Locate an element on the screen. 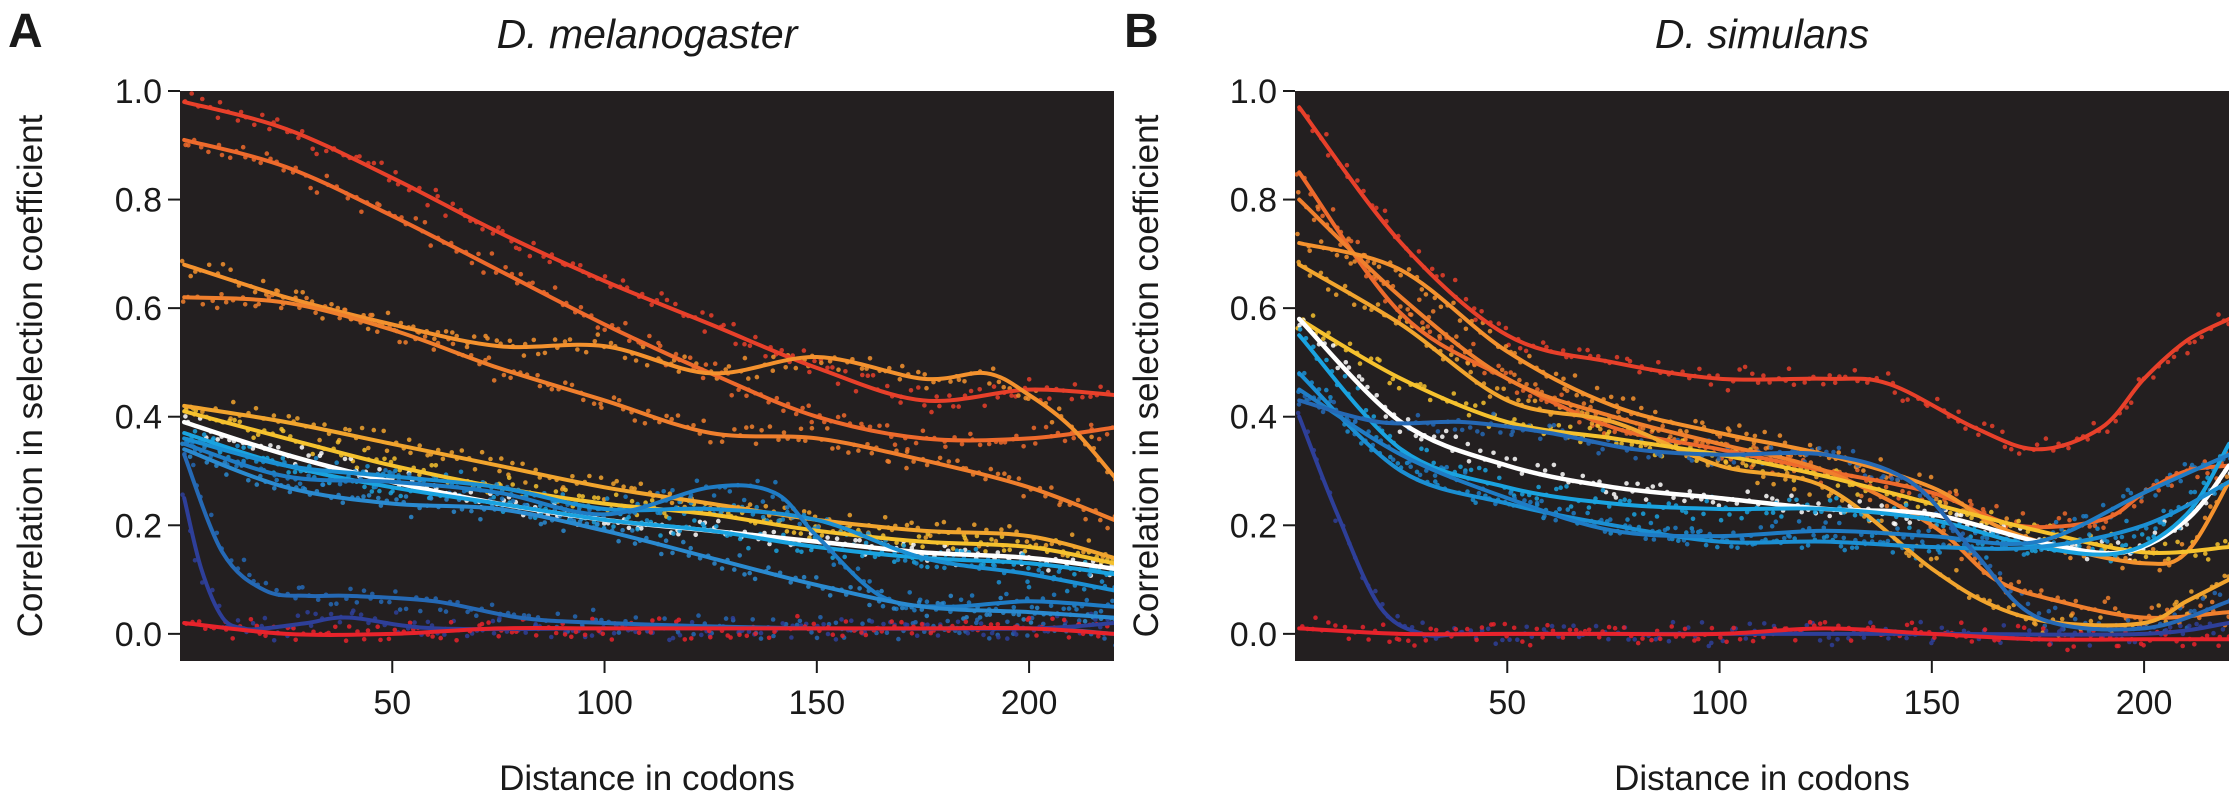 Image resolution: width=2237 pixels, height=805 pixels. x-tick-label: 50 is located at coordinates (1507, 703).